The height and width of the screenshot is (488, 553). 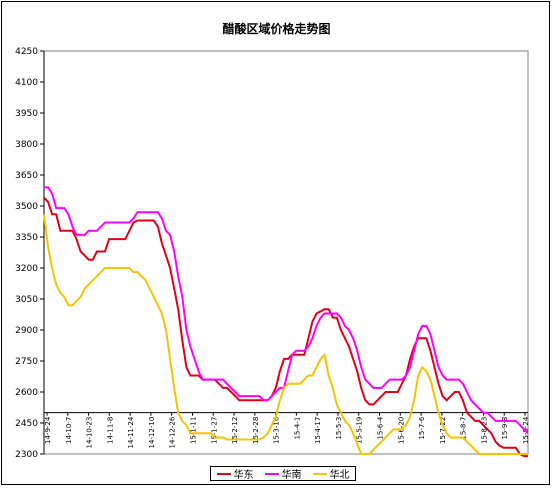 I want to click on x-tick-label: 15-4-17, so click(x=318, y=430).